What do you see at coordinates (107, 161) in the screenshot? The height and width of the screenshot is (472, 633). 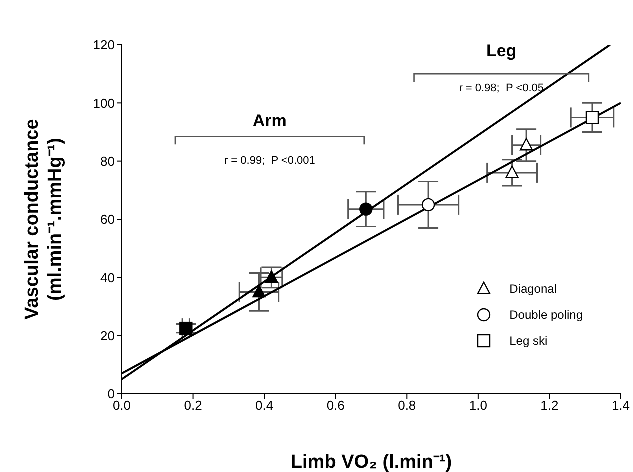 I see `y-tick-label: 80` at bounding box center [107, 161].